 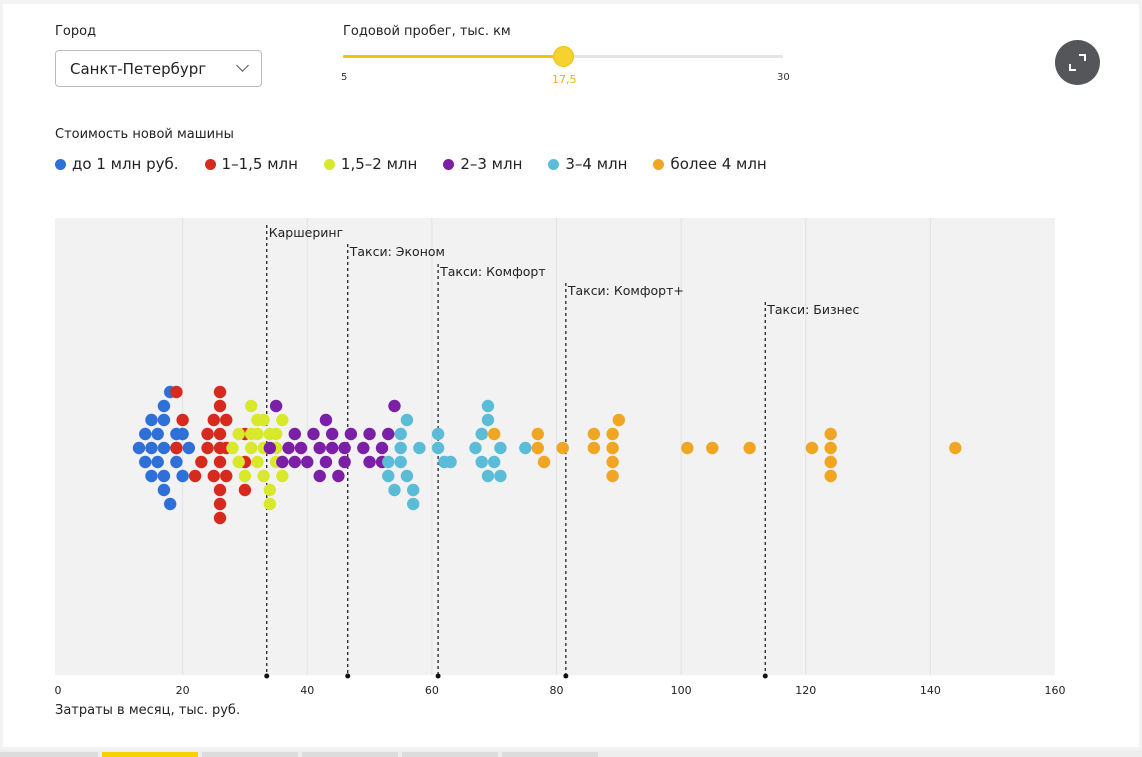 I want to click on mileage-label: Годовой пробег, тыс. км, so click(x=427, y=31).